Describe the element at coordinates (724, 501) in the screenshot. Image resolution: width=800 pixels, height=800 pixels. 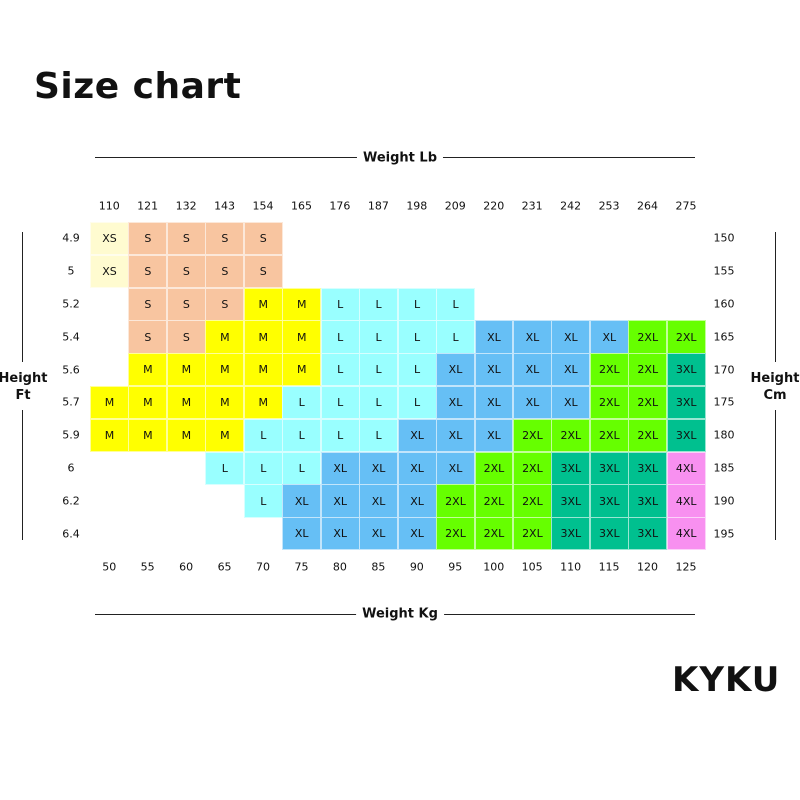
I see `height-cm-tick: 190` at that location.